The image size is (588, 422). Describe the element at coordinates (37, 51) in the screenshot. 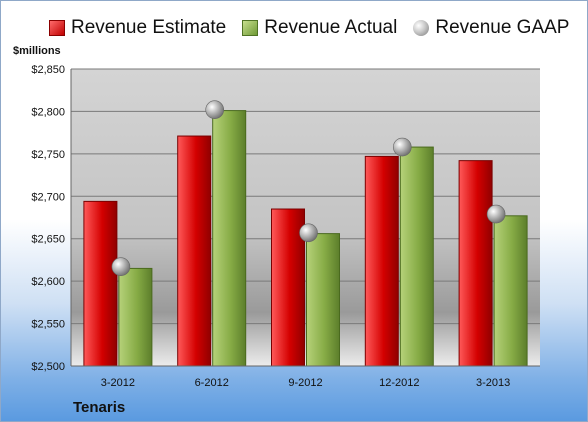

I see `y-axis-unit-label: $millions` at that location.